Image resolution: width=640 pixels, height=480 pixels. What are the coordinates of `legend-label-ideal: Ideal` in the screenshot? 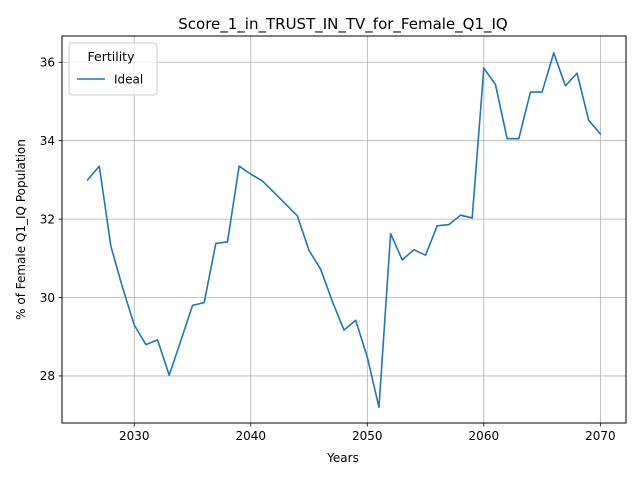 It's located at (128, 80).